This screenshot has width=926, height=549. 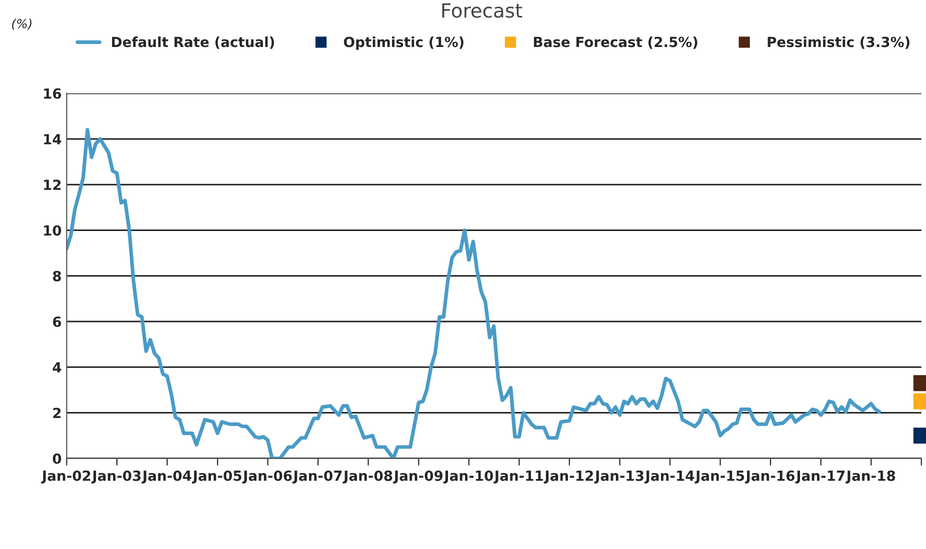 I want to click on x-tick-label: Jan-09, so click(x=418, y=477).